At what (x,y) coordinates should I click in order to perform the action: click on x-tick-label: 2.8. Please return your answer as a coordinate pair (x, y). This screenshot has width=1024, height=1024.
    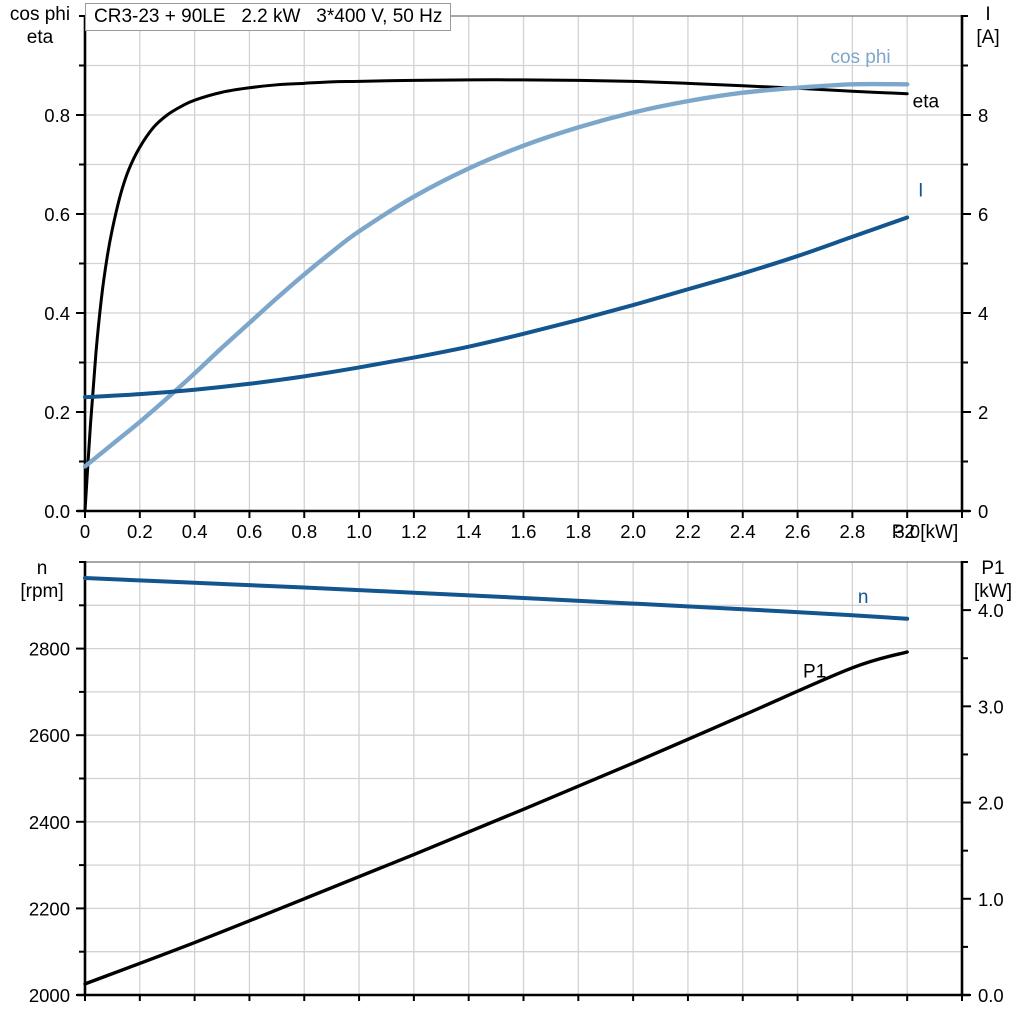
    Looking at the image, I should click on (853, 531).